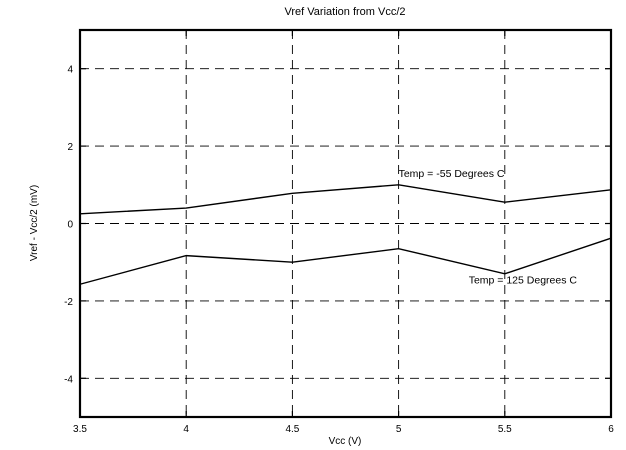  What do you see at coordinates (292, 429) in the screenshot?
I see `x-tick-label: 4.5` at bounding box center [292, 429].